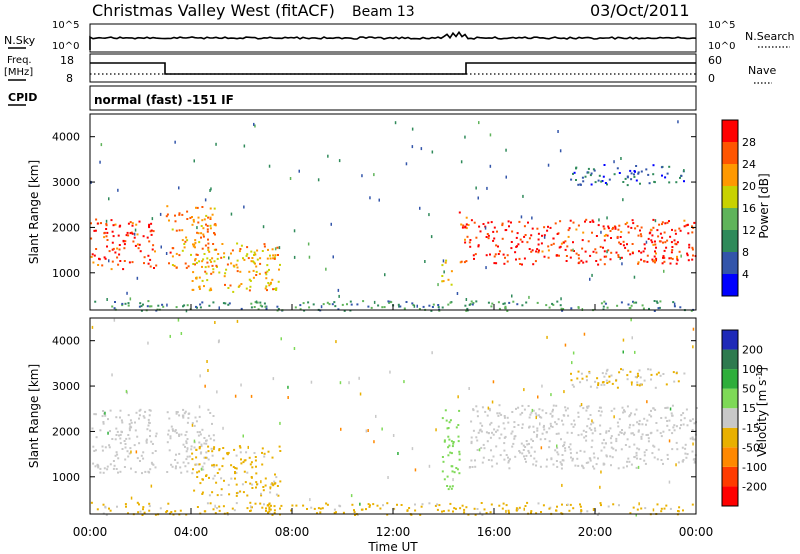 The image size is (800, 554). I want to click on y-tick-label: 2000, so click(66, 227).